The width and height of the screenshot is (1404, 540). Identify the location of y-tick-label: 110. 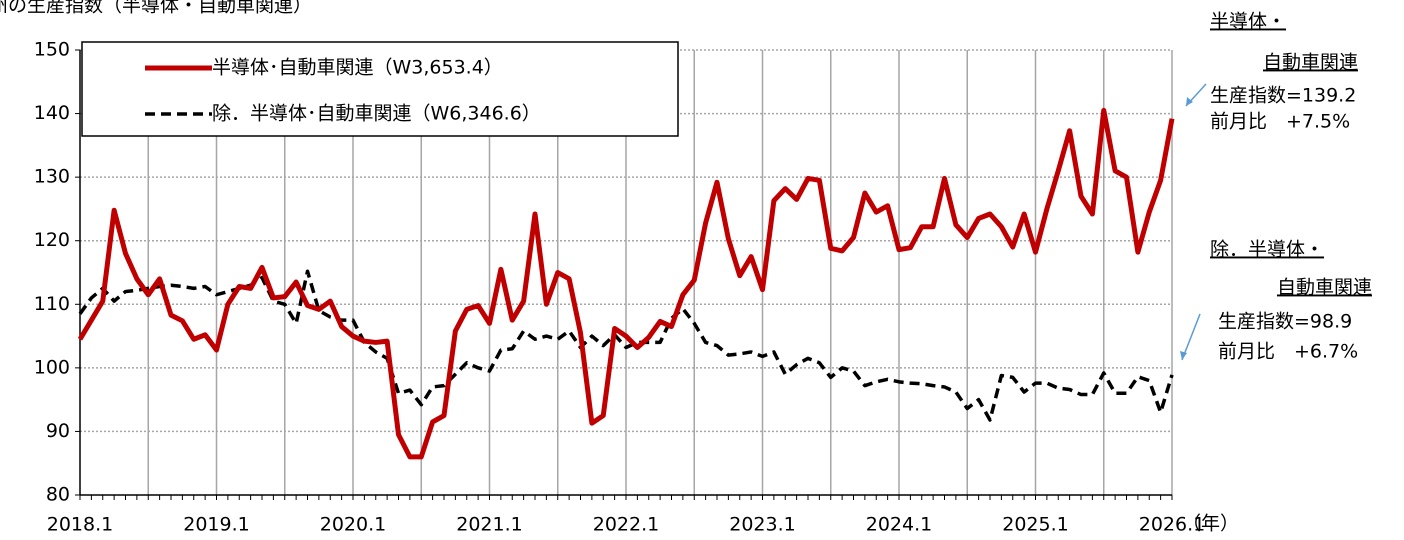
(52, 304).